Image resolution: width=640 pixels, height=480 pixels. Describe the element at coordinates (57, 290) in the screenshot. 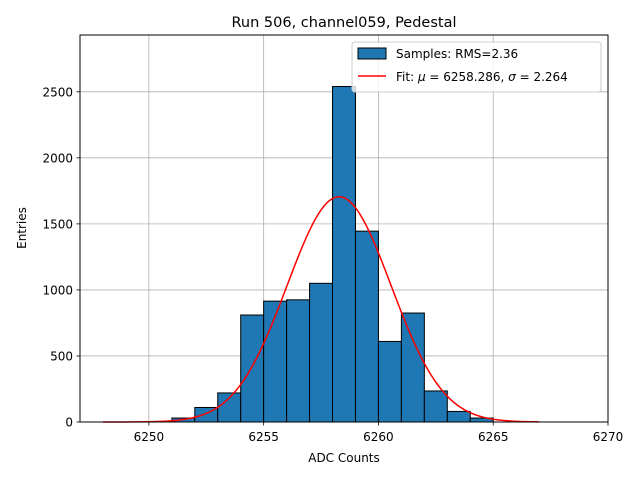

I see `y-tick-label: 1000` at that location.